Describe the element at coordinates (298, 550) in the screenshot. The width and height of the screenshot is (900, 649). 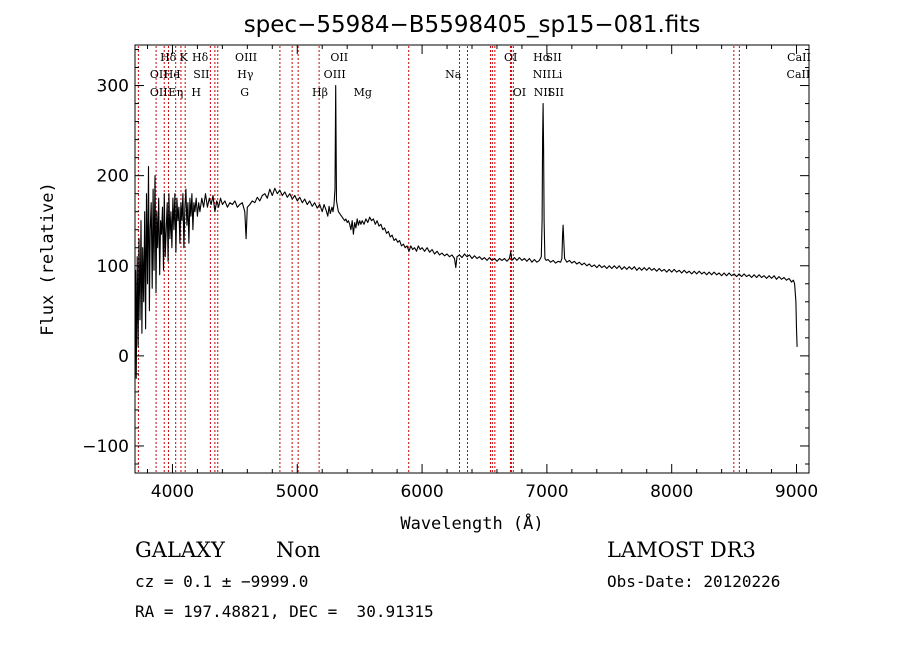
I see `object-subclass: Non` at that location.